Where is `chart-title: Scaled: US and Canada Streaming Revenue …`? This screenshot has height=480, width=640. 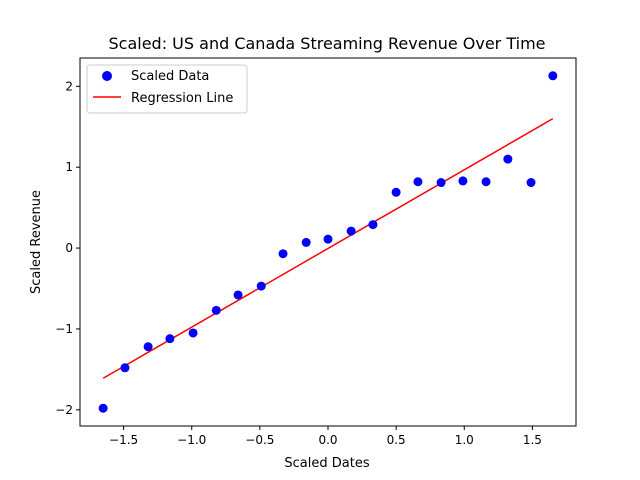
chart-title: Scaled: US and Canada Streaming Revenue … is located at coordinates (327, 43).